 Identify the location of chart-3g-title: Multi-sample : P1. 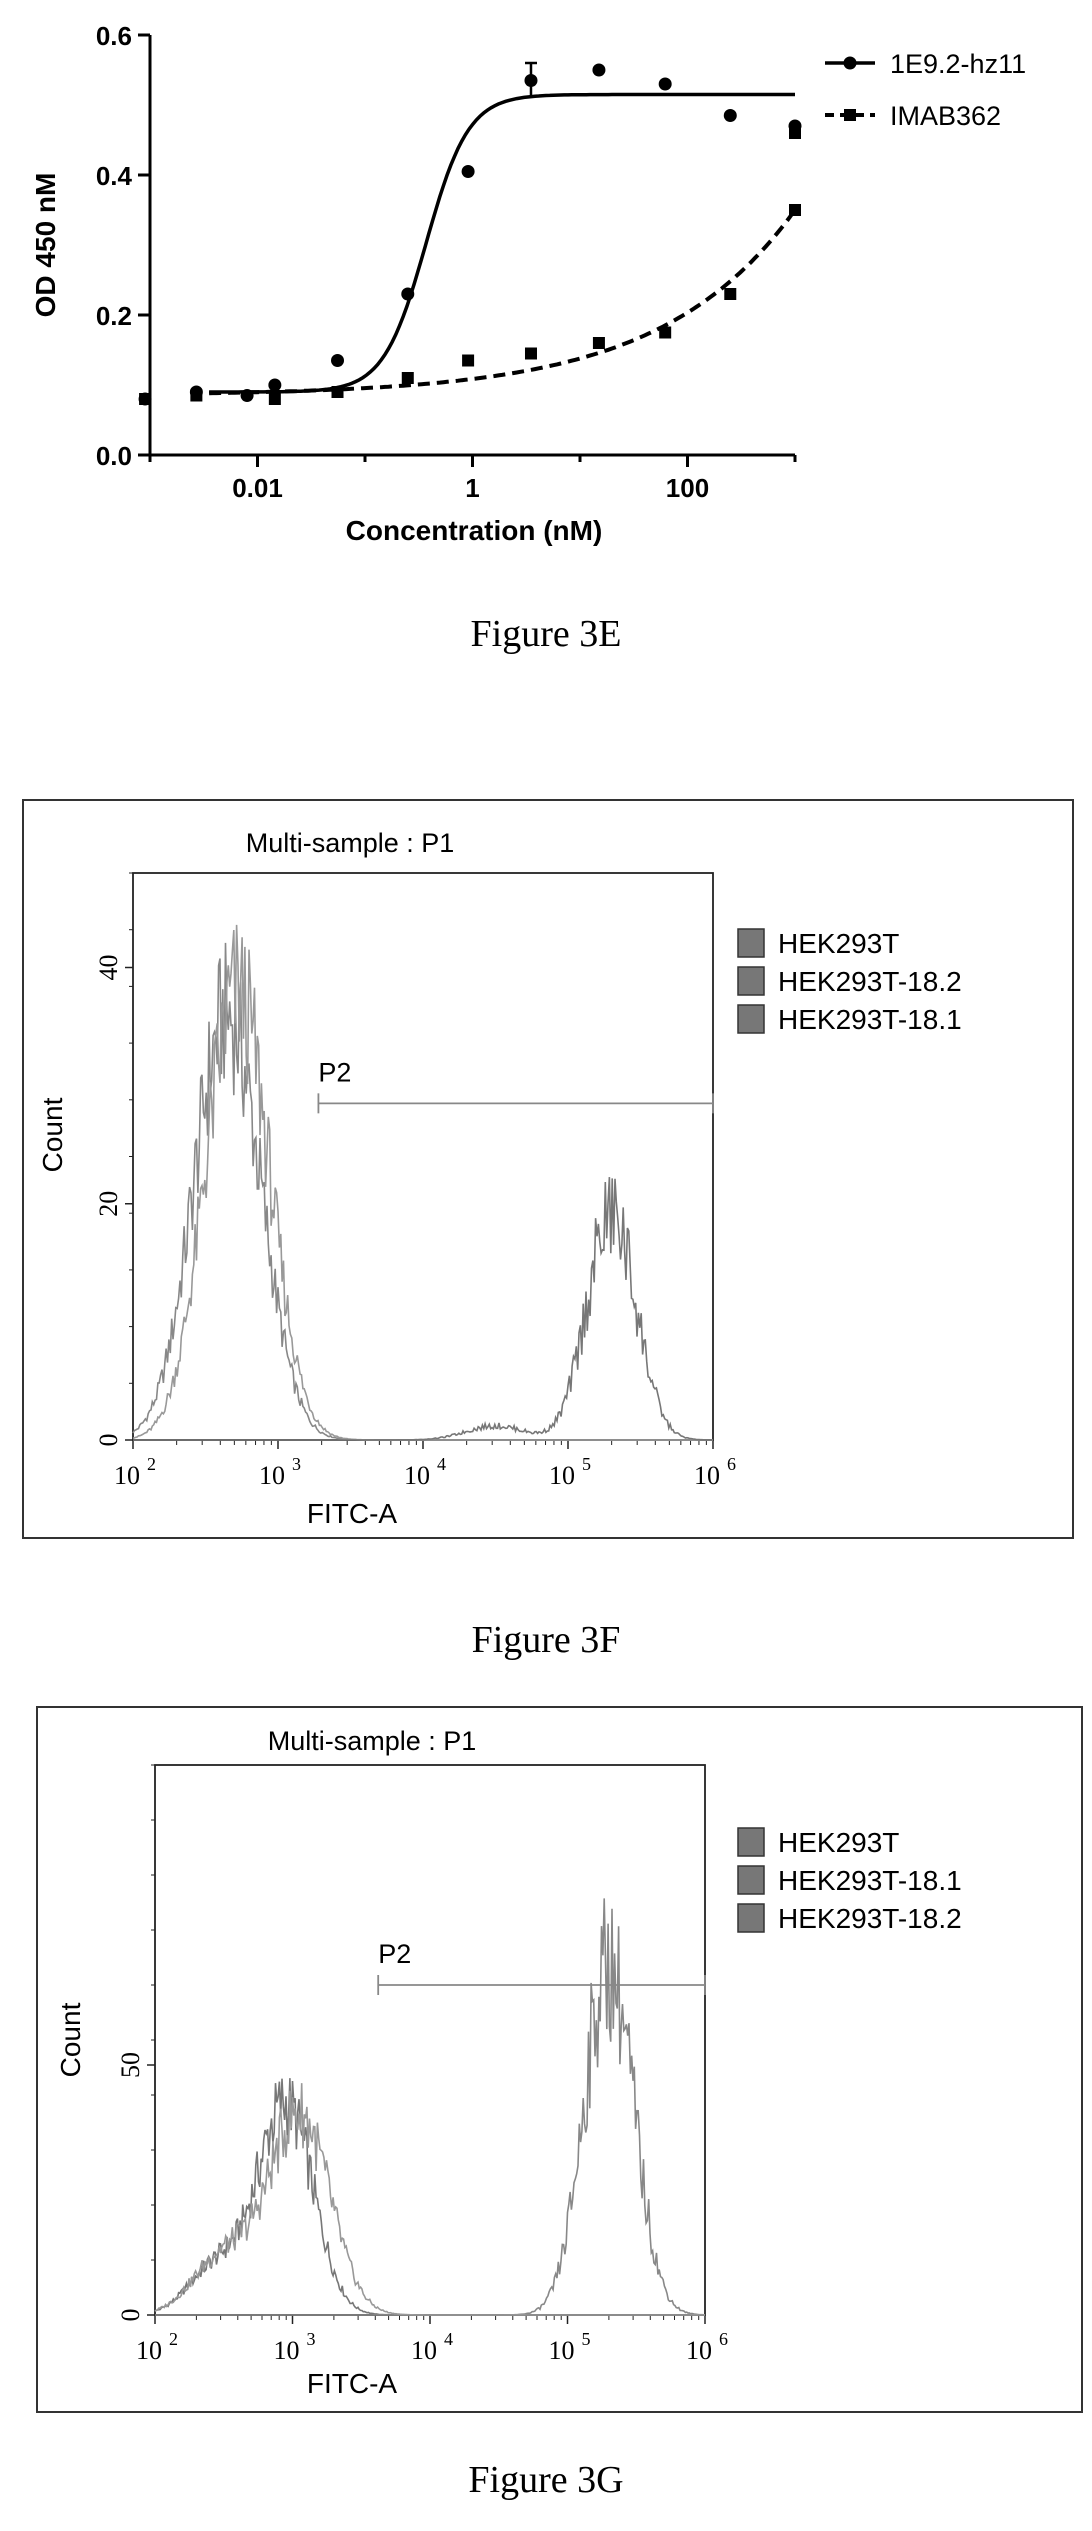
(372, 1741).